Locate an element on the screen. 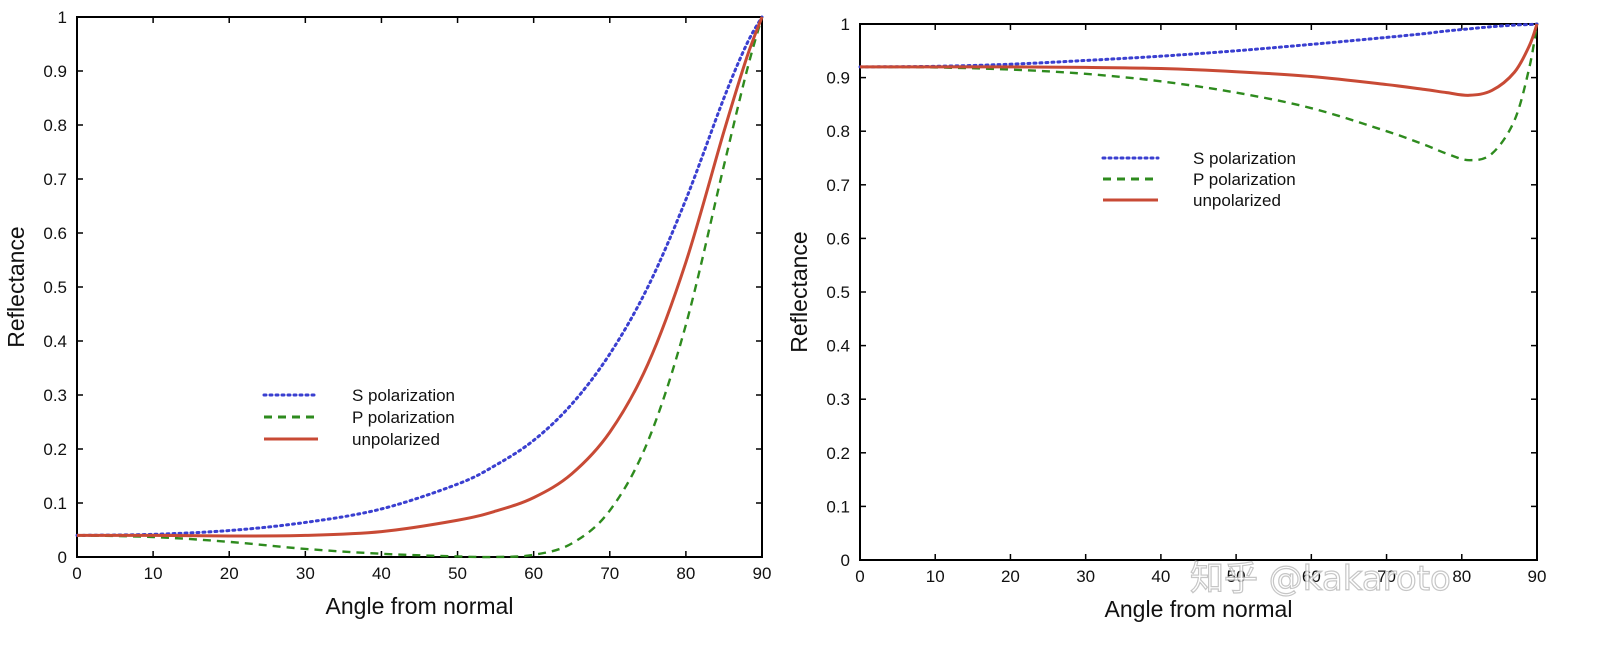 The width and height of the screenshot is (1600, 652). series-line-unpolarized is located at coordinates (1199, 60).